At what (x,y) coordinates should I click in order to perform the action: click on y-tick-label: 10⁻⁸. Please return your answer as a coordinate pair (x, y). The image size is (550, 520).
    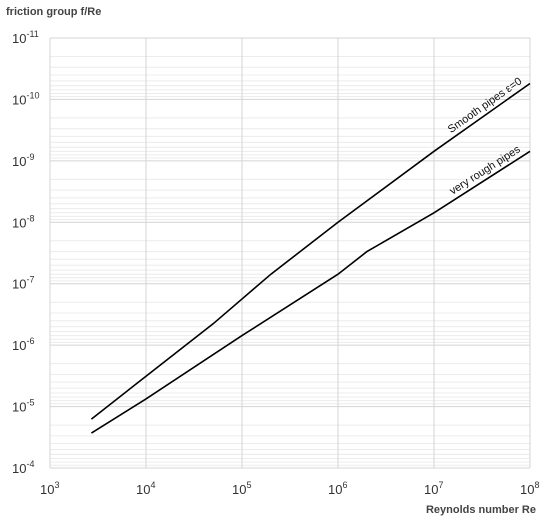
    Looking at the image, I should click on (23, 221).